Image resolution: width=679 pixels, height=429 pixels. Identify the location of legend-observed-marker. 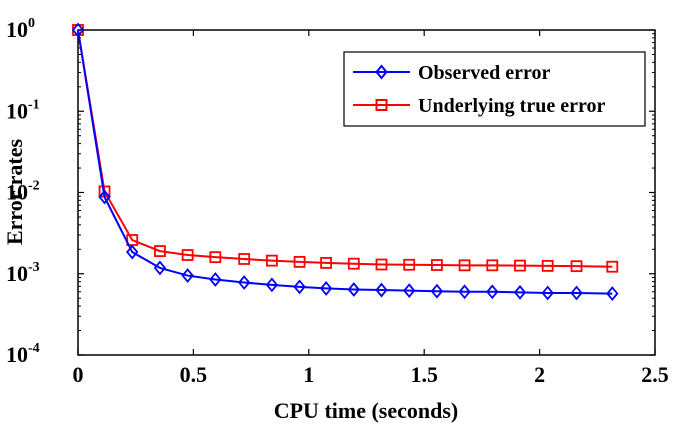
(381, 72).